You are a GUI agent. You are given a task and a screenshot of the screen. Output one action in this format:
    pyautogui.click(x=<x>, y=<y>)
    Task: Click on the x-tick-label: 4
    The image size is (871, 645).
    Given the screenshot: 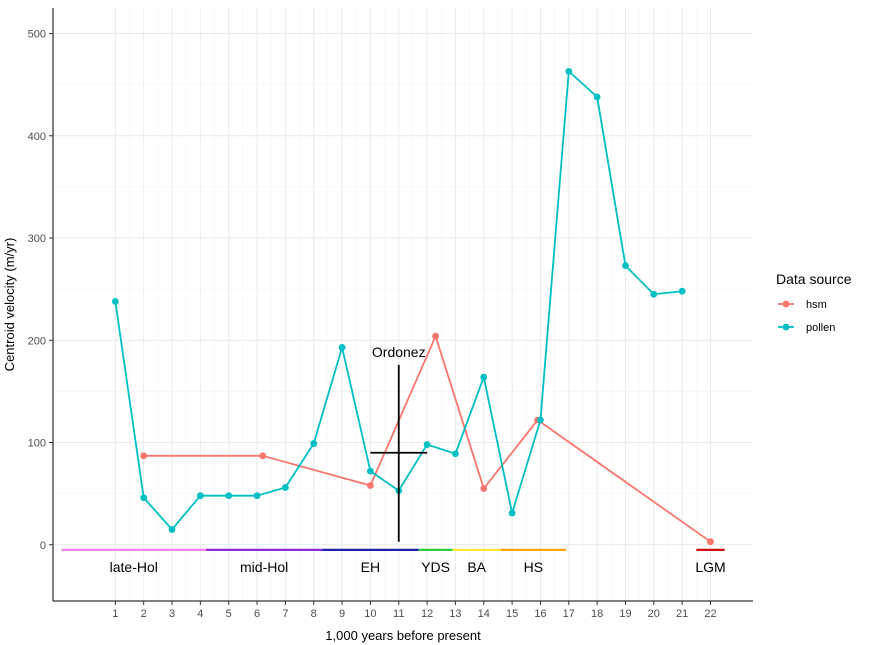 What is the action you would take?
    pyautogui.click(x=200, y=614)
    